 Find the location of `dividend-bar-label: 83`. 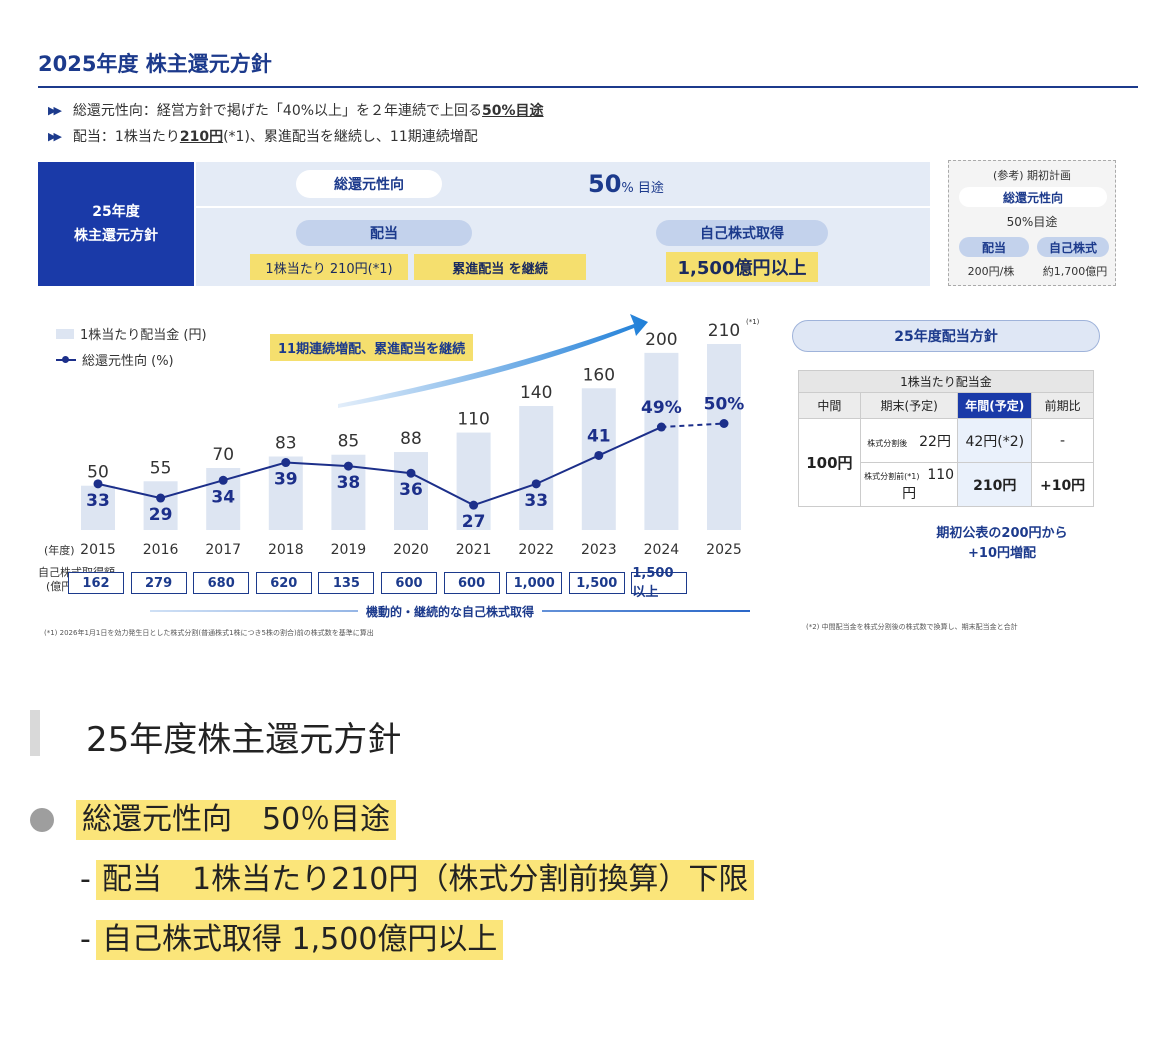

dividend-bar-label: 83 is located at coordinates (286, 443).